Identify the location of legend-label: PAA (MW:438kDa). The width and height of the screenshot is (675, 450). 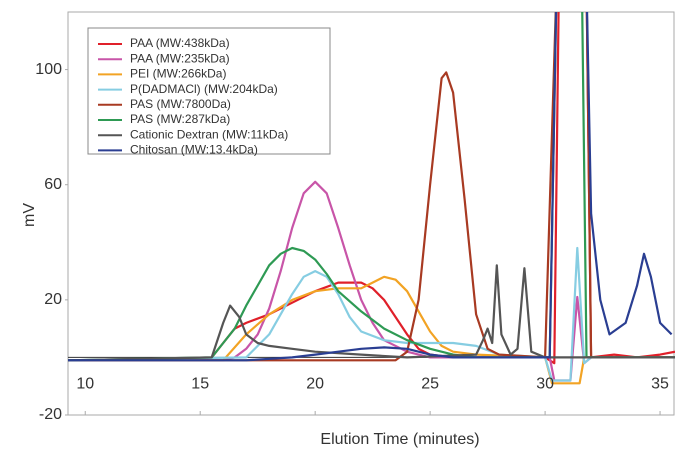
(180, 43).